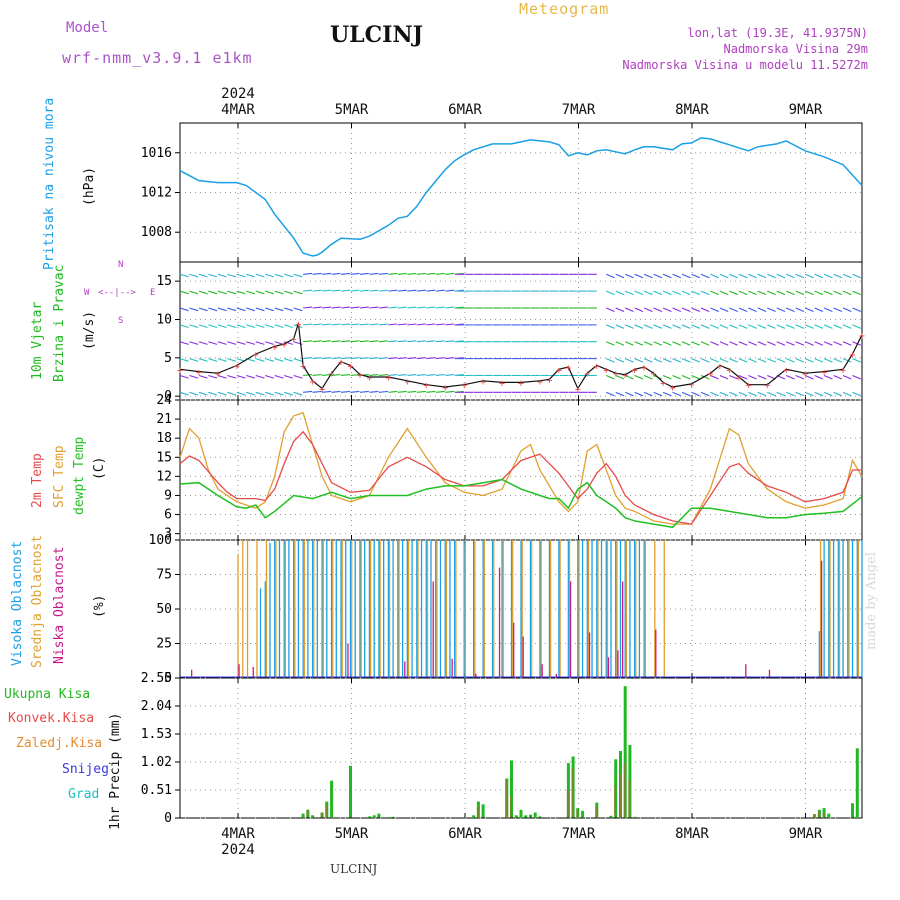 The width and height of the screenshot is (900, 900). What do you see at coordinates (168, 515) in the screenshot?
I see `ytick-label-temp: 6` at bounding box center [168, 515].